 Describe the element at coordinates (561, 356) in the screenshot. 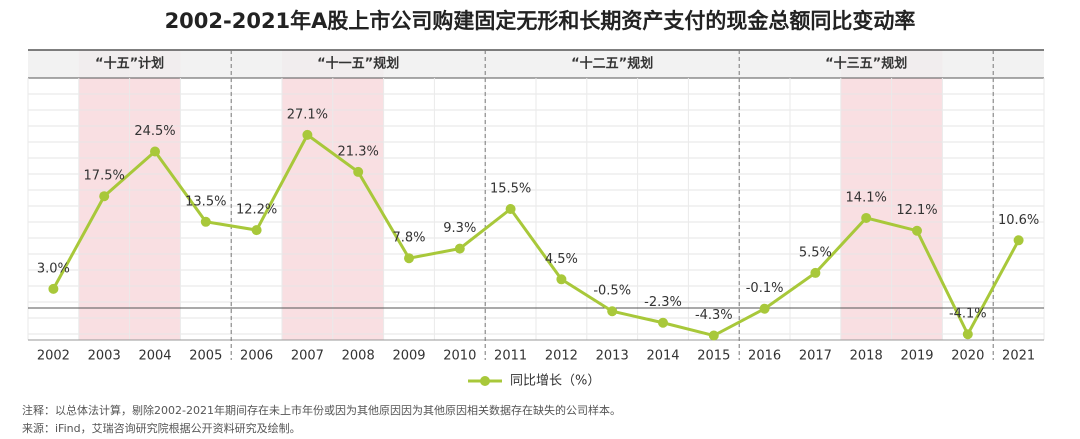

I see `x-tick-label: 2012` at that location.